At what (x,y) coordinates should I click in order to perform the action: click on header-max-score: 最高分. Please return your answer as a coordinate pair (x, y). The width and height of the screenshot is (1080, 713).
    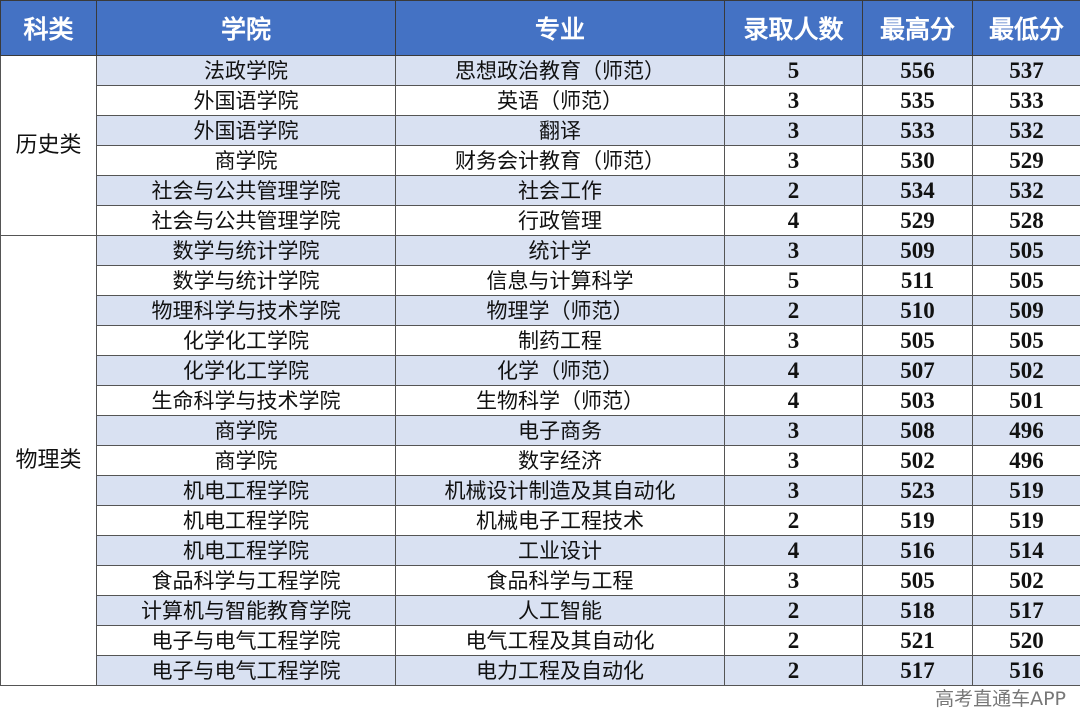
    Looking at the image, I should click on (917, 28).